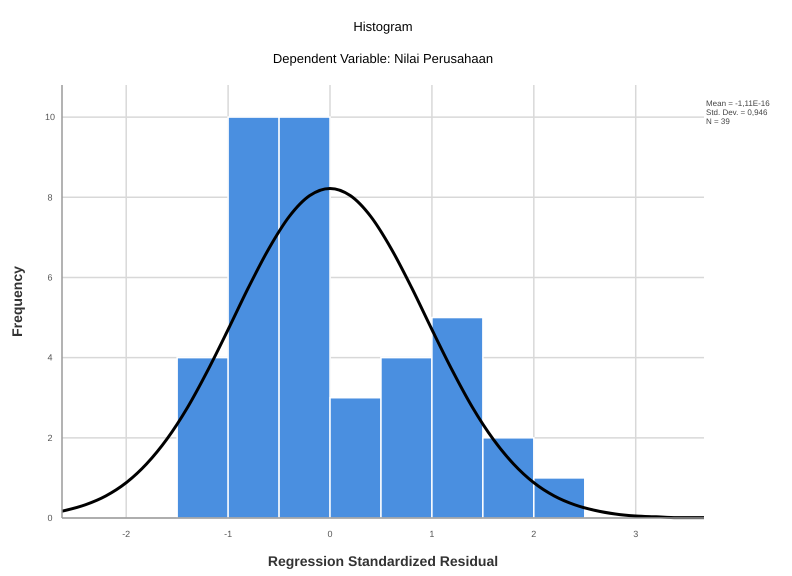 Image resolution: width=792 pixels, height=576 pixels. What do you see at coordinates (635, 534) in the screenshot?
I see `x-tick-label: 3` at bounding box center [635, 534].